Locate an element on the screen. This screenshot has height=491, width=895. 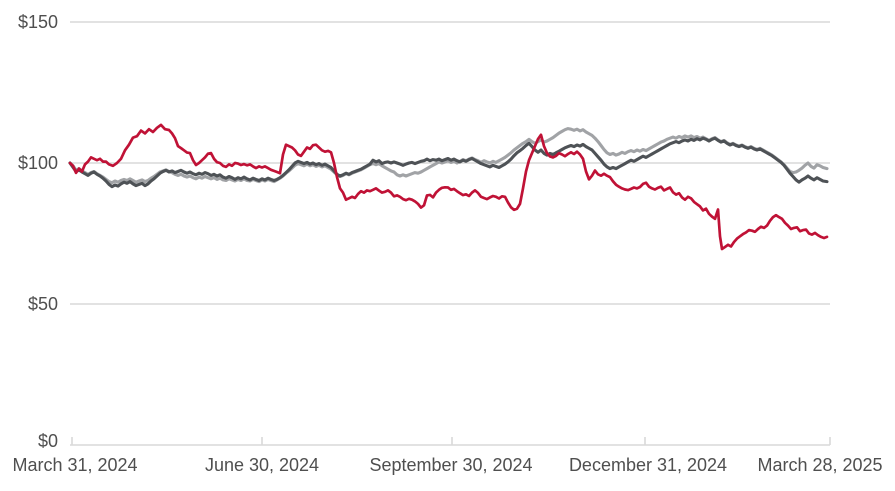
series-dark-gray-line is located at coordinates (448, 162).